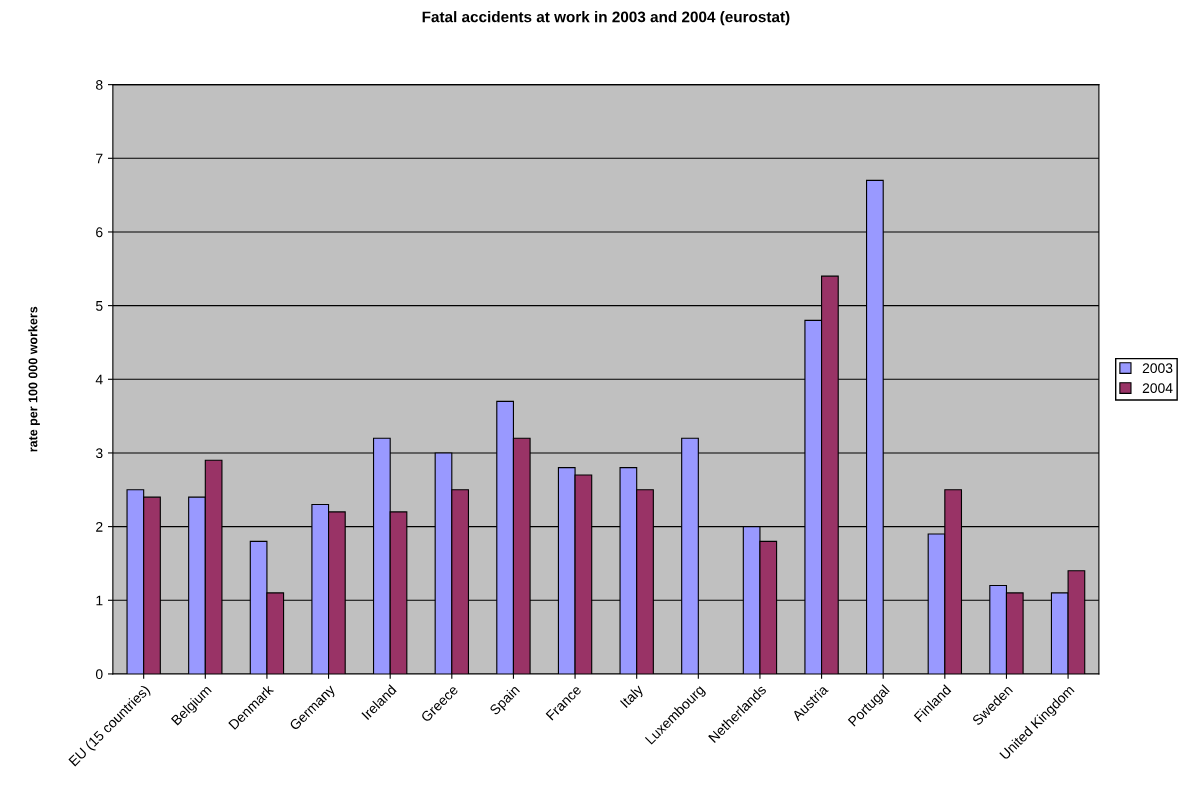  I want to click on y-tick-label: 3, so click(99, 453).